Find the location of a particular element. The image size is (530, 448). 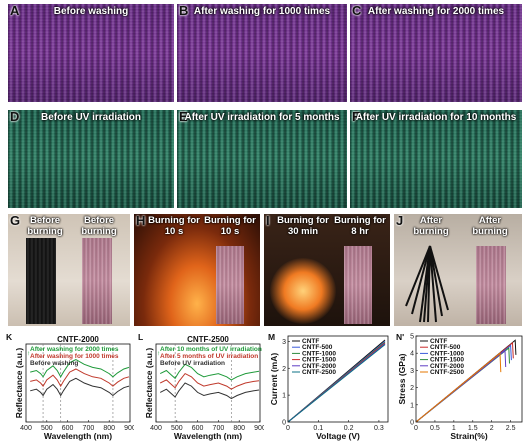

black-fabric is located at coordinates (41, 281).